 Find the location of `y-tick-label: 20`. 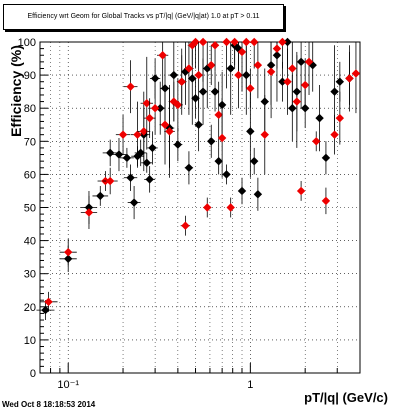

y-tick-label: 20 is located at coordinates (30, 308).